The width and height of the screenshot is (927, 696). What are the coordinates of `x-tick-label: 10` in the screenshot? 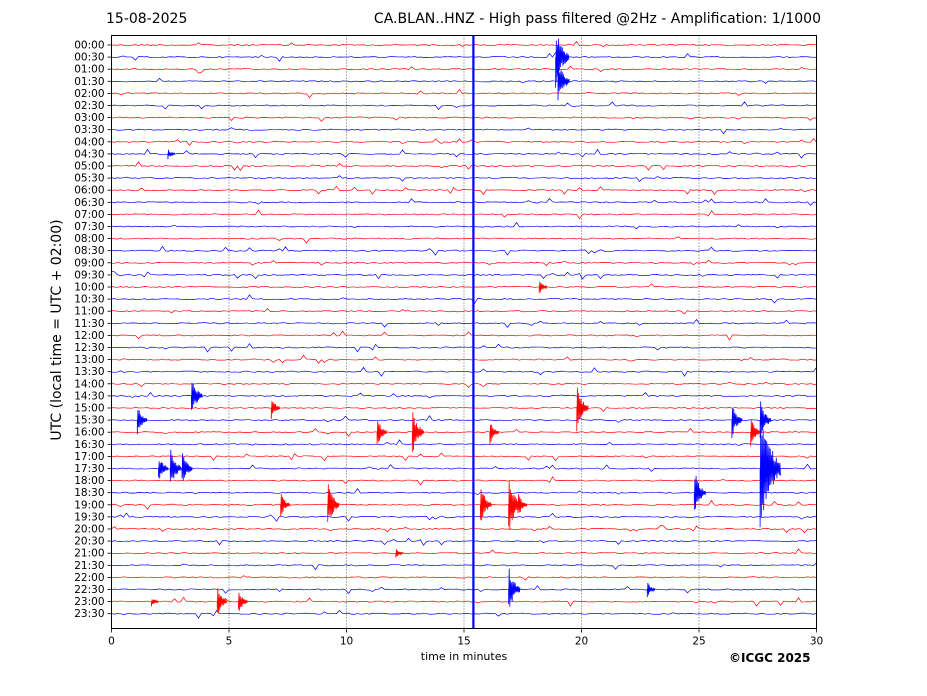 It's located at (346, 642).